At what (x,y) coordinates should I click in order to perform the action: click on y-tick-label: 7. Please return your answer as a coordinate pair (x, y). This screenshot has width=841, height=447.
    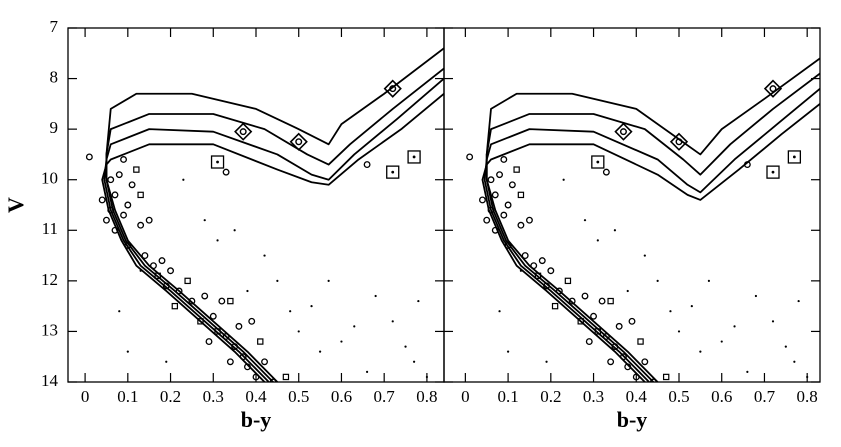
    Looking at the image, I should click on (54, 26).